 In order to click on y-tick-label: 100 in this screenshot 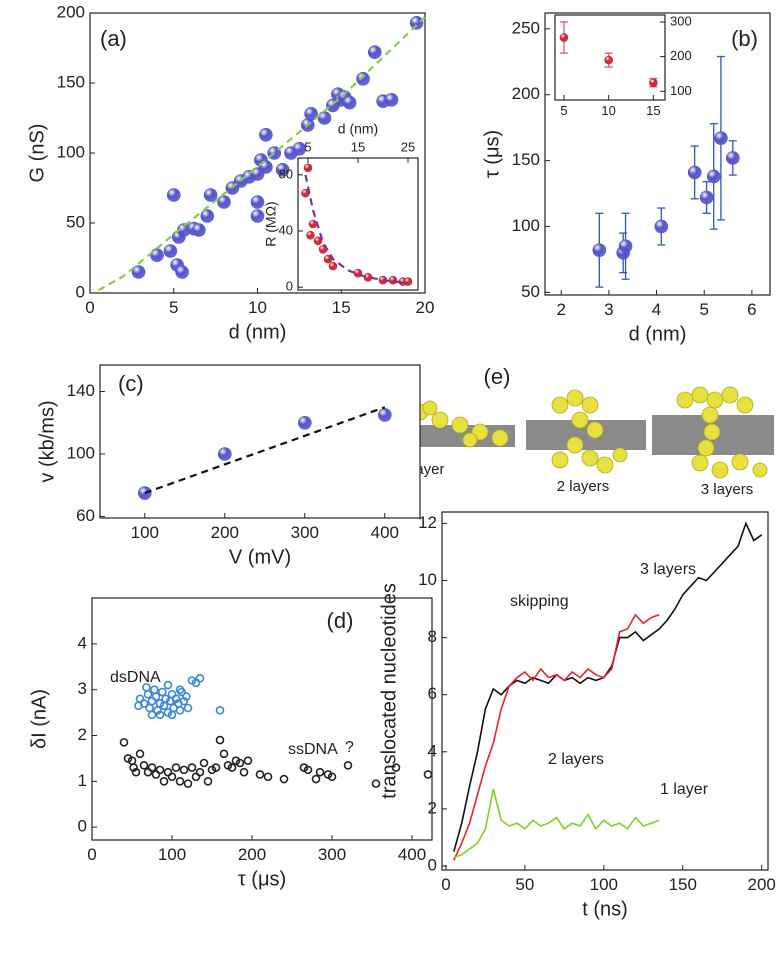, I will do `click(71, 151)`.